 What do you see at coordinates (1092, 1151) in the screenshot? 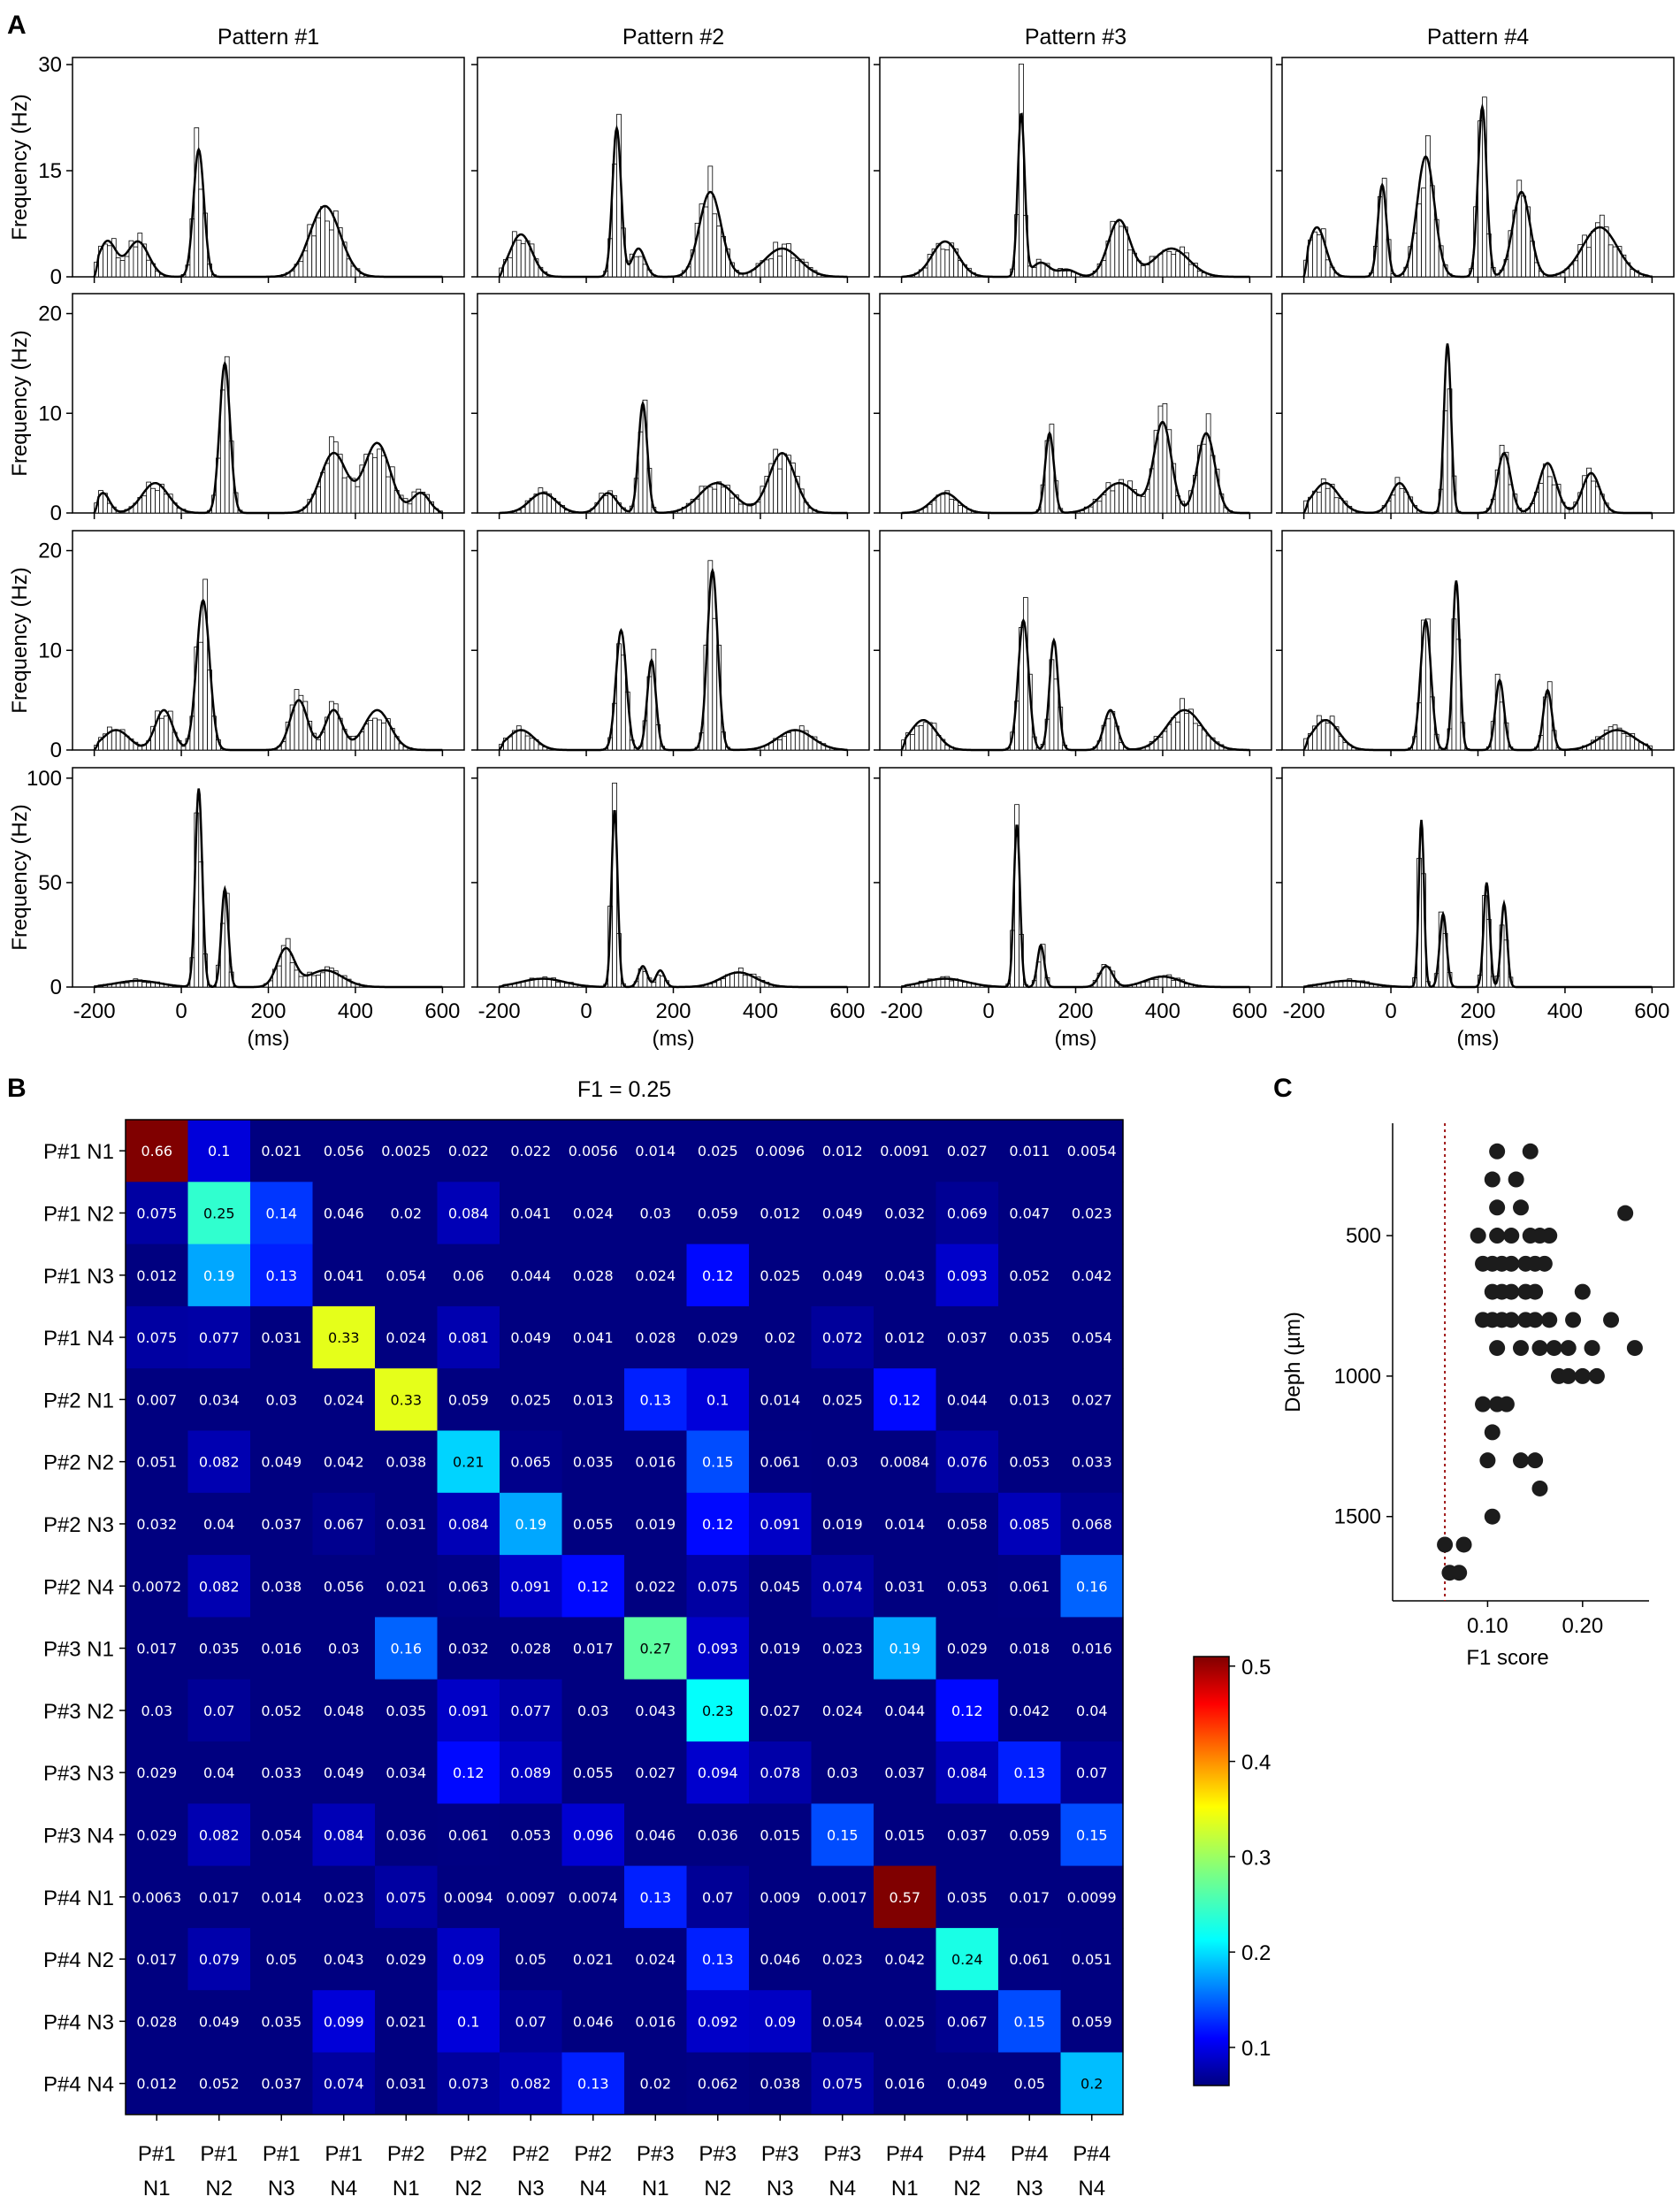
I see `cell-value: 0.0054` at bounding box center [1092, 1151].